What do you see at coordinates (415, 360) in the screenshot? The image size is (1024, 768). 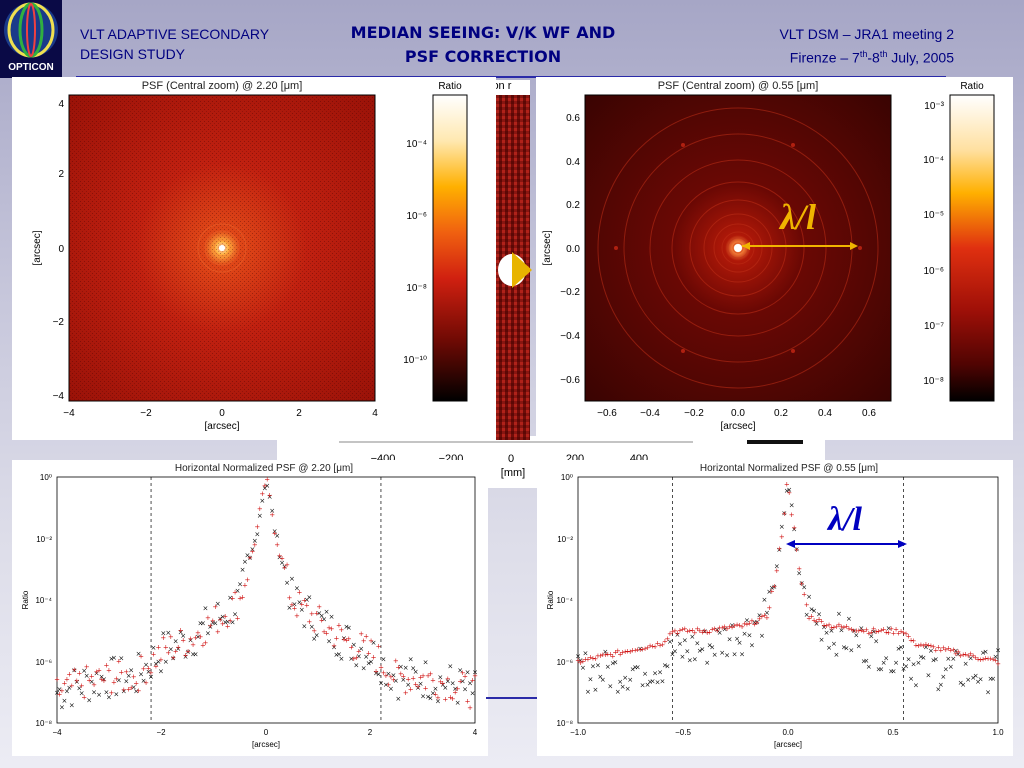 I see `psf-left-cbtick: 10⁻¹⁰` at bounding box center [415, 360].